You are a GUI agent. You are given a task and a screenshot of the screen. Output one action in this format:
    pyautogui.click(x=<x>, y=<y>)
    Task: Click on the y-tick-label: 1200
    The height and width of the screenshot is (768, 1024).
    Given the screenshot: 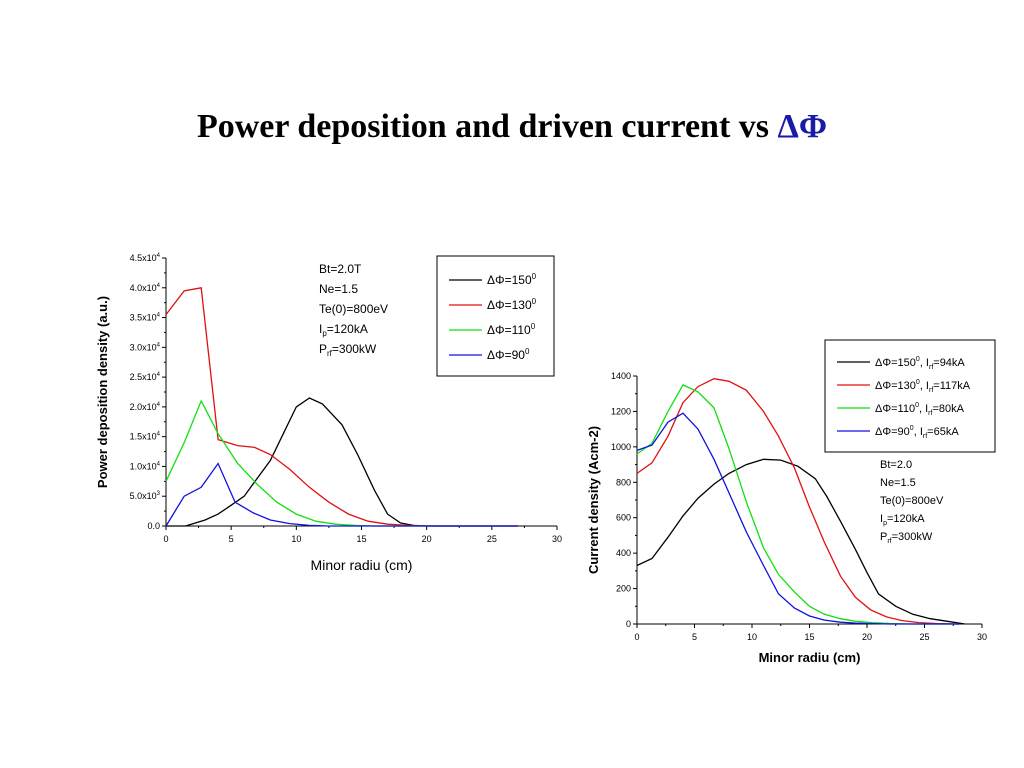 What is the action you would take?
    pyautogui.click(x=621, y=411)
    